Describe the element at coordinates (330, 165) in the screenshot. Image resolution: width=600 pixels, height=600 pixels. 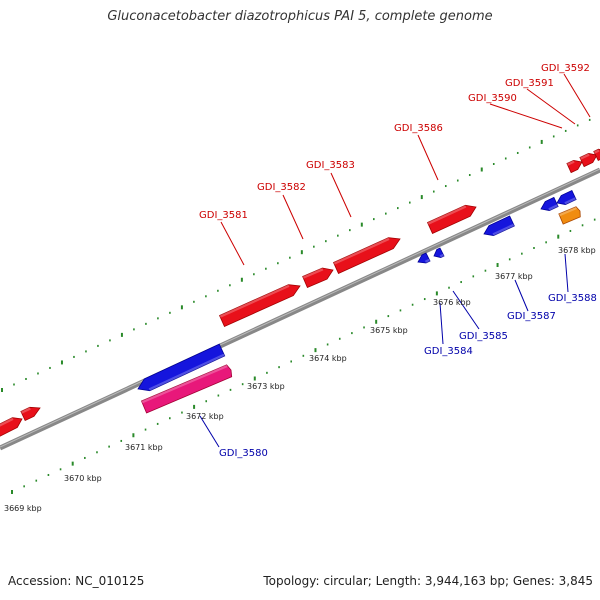
I see `forward-gene-label: GDI_3583` at that location.